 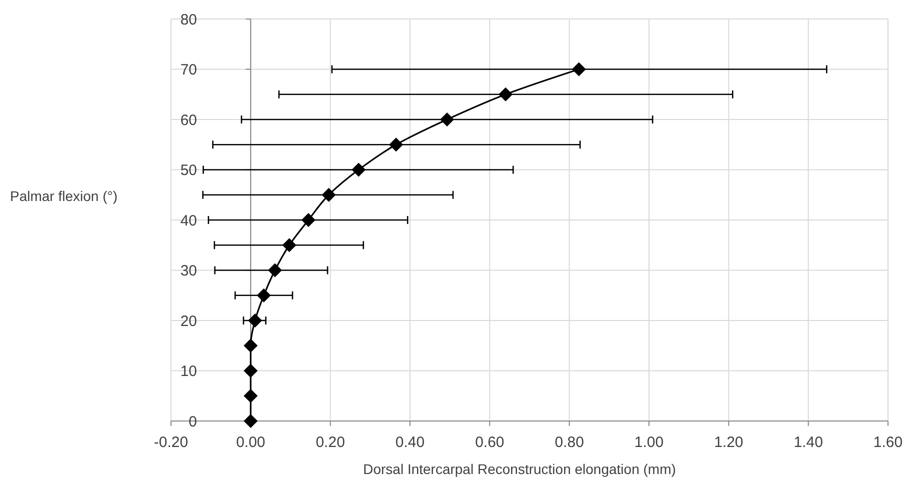 What do you see at coordinates (251, 442) in the screenshot?
I see `x-tick-label: 0.00` at bounding box center [251, 442].